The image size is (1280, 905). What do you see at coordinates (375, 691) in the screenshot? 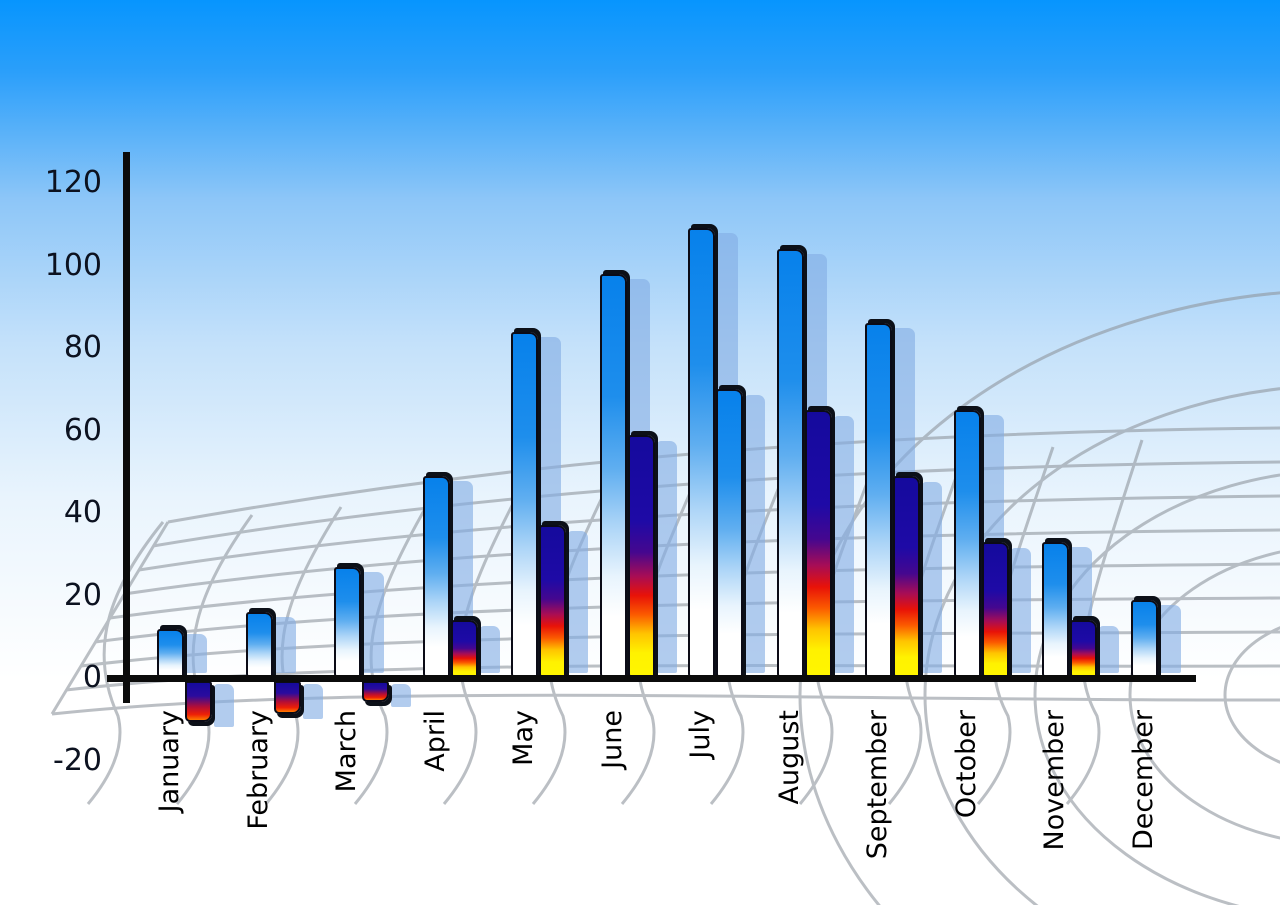
I see `bar-series2-march` at bounding box center [375, 691].